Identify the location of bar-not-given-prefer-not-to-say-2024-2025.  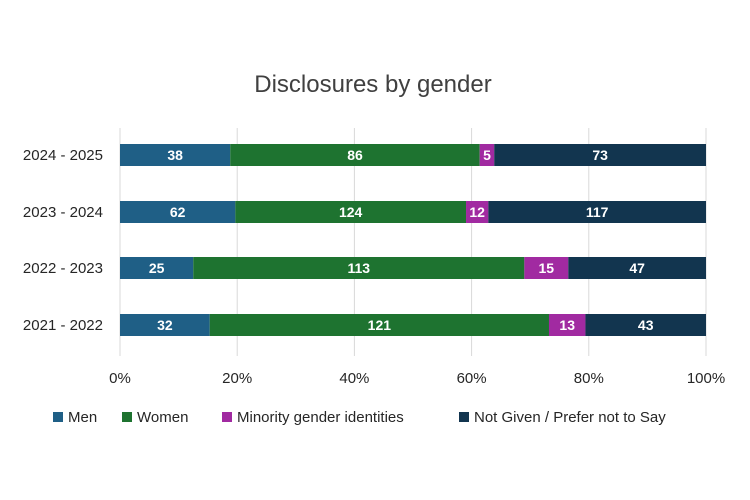
(600, 155).